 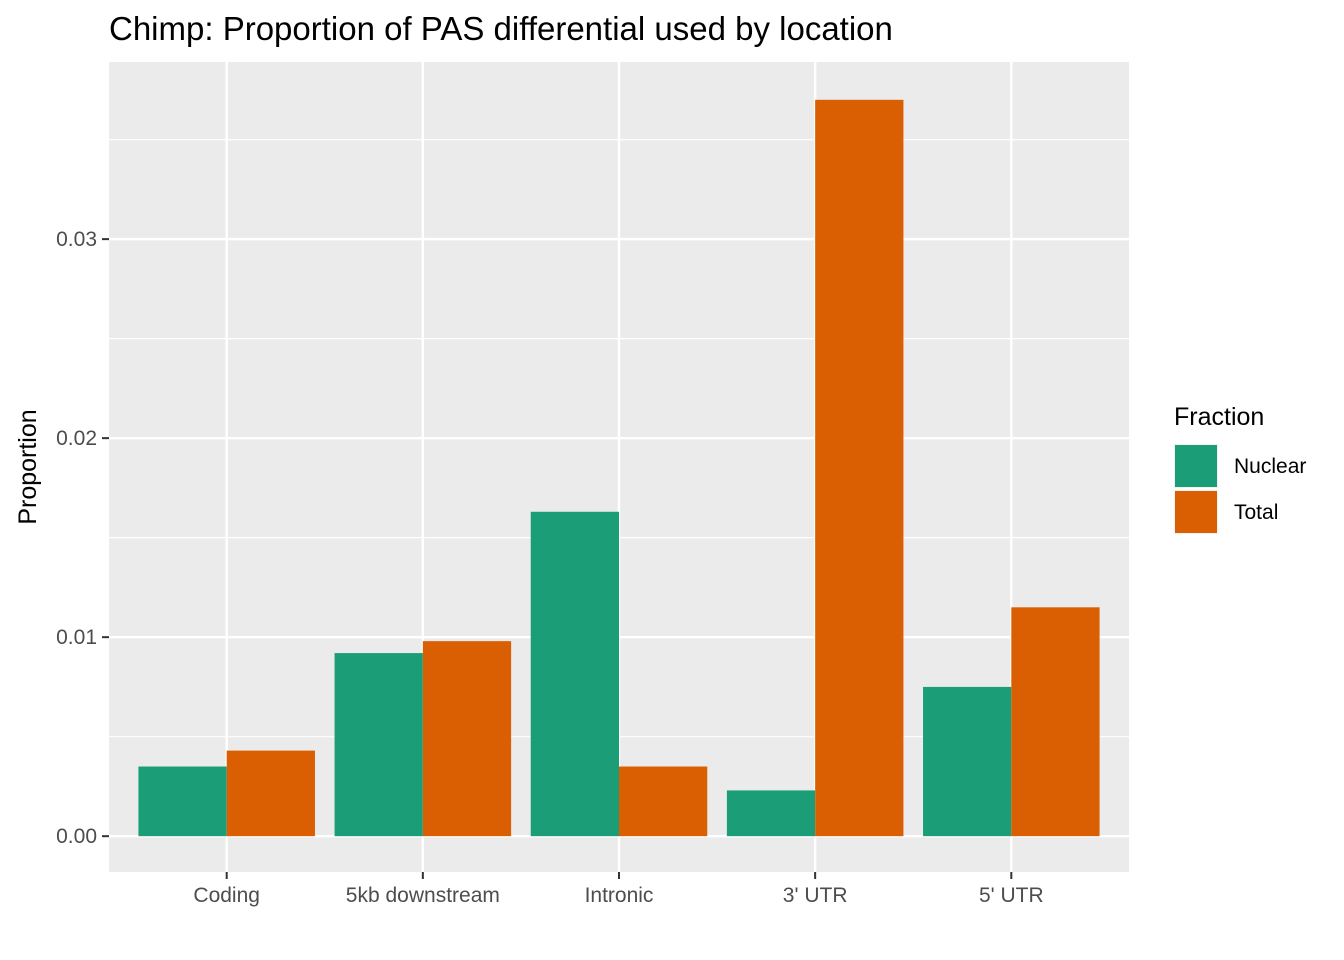 I want to click on legend-label-total: Total, so click(x=1256, y=512).